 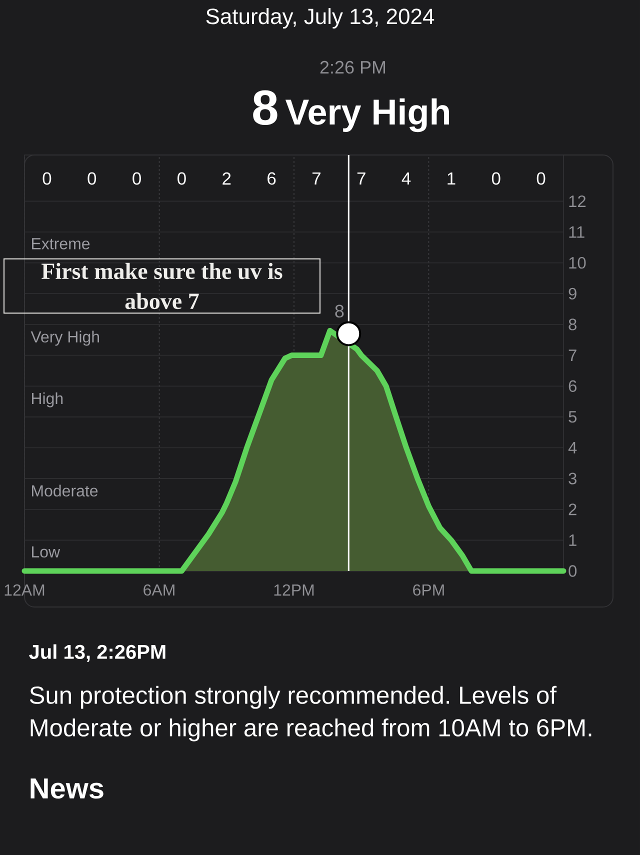 What do you see at coordinates (65, 338) in the screenshot?
I see `annotation: Very High` at bounding box center [65, 338].